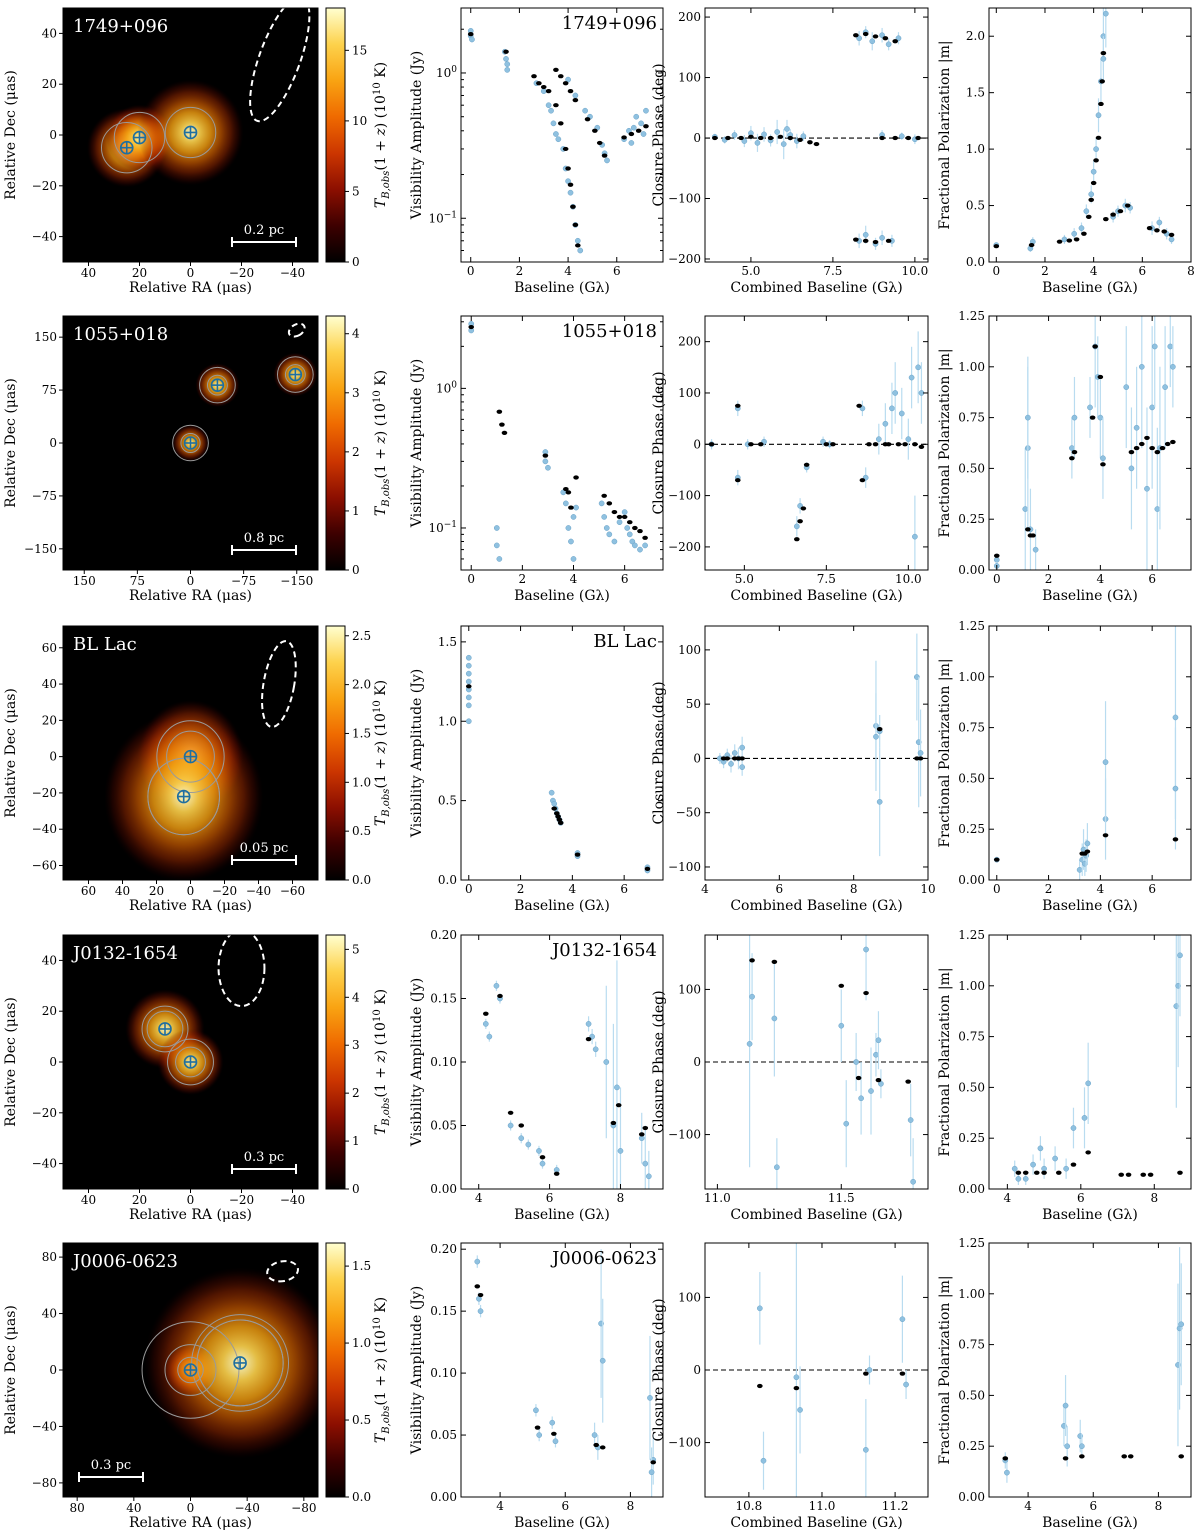  What do you see at coordinates (382, 443) in the screenshot?
I see `colorbar-label: TB,obs(1 + z) (1010 K)` at bounding box center [382, 443].